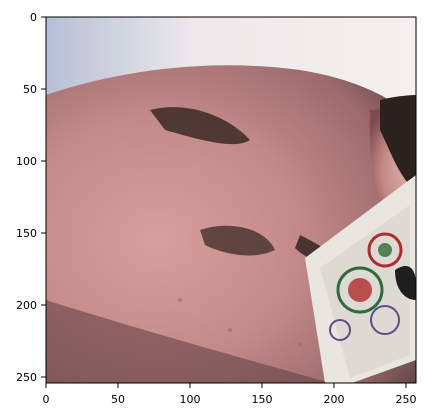 The width and height of the screenshot is (430, 418). I want to click on y-tick-label: 100, so click(26, 161).